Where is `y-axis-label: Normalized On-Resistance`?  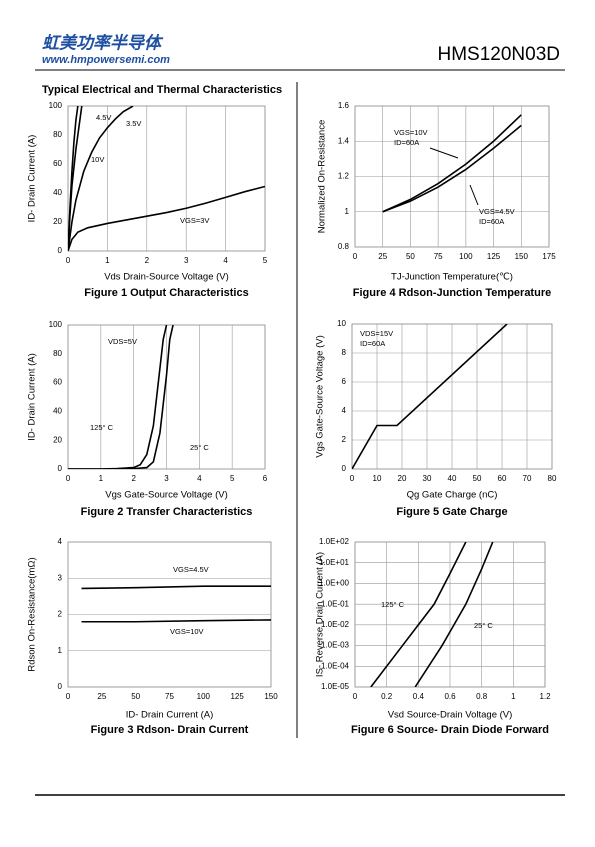 y-axis-label: Normalized On-Resistance is located at coordinates (322, 177).